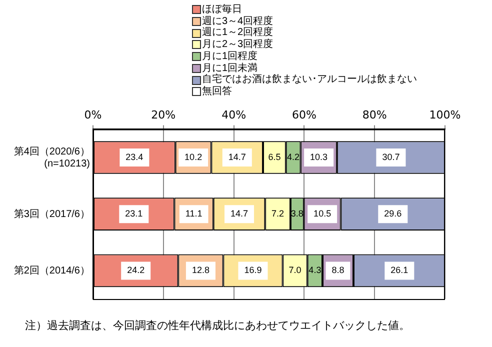 This screenshot has height=347, width=492. Describe the element at coordinates (309, 80) in the screenshot. I see `legend-label: 自宅ではお酒は飲まない･アルコールは飲まない` at that location.